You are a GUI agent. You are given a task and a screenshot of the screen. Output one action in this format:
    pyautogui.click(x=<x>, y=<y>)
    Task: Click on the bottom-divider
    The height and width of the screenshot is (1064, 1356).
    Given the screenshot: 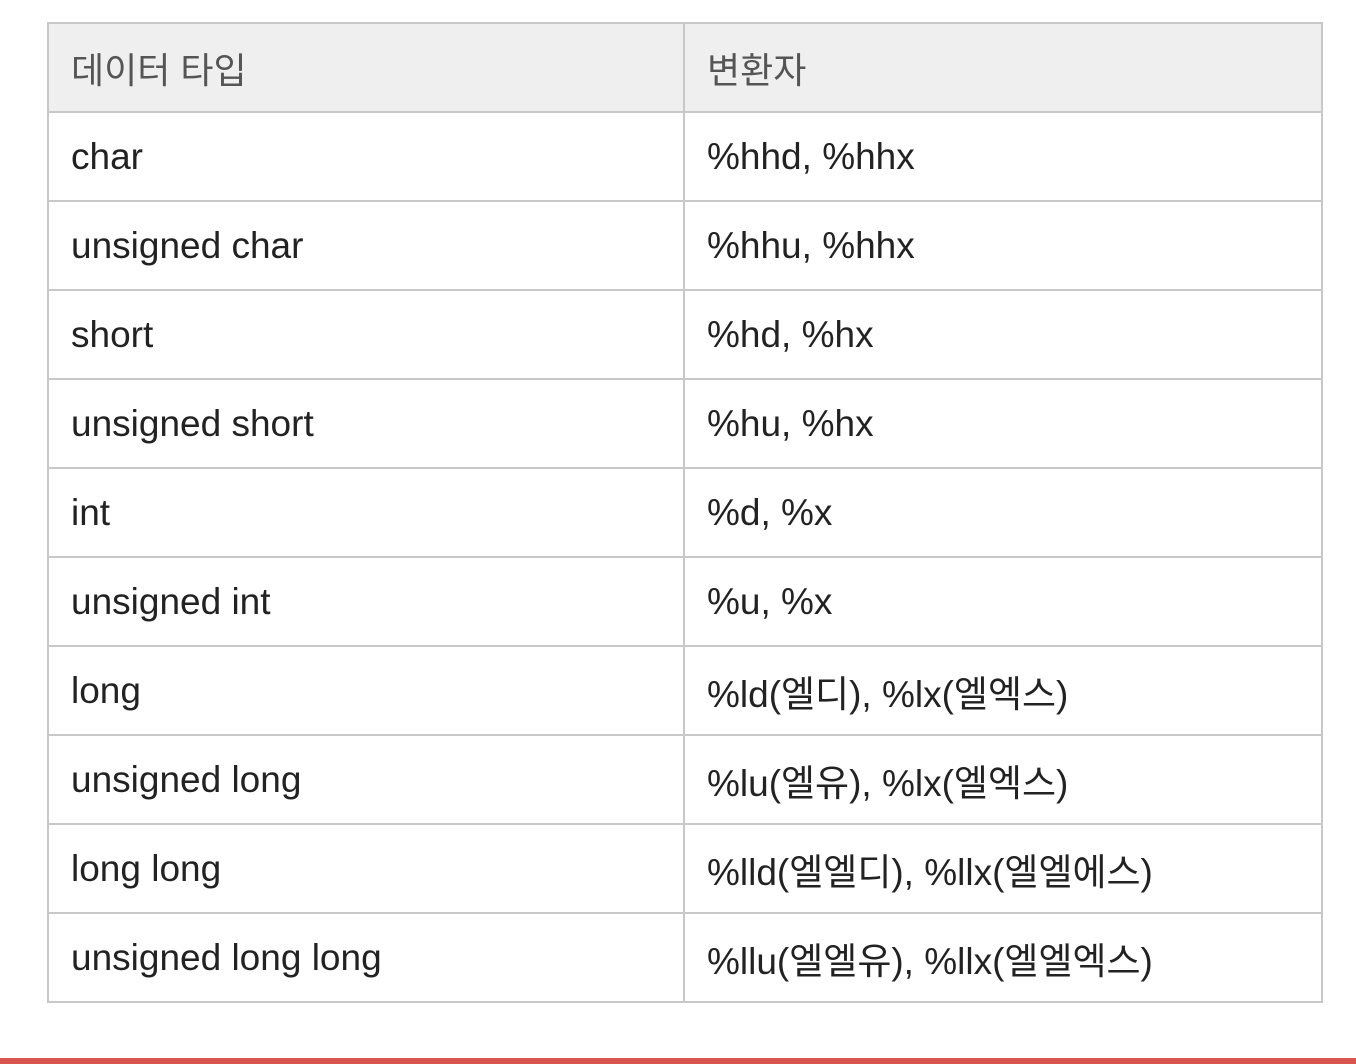 What is the action you would take?
    pyautogui.click(x=678, y=1061)
    